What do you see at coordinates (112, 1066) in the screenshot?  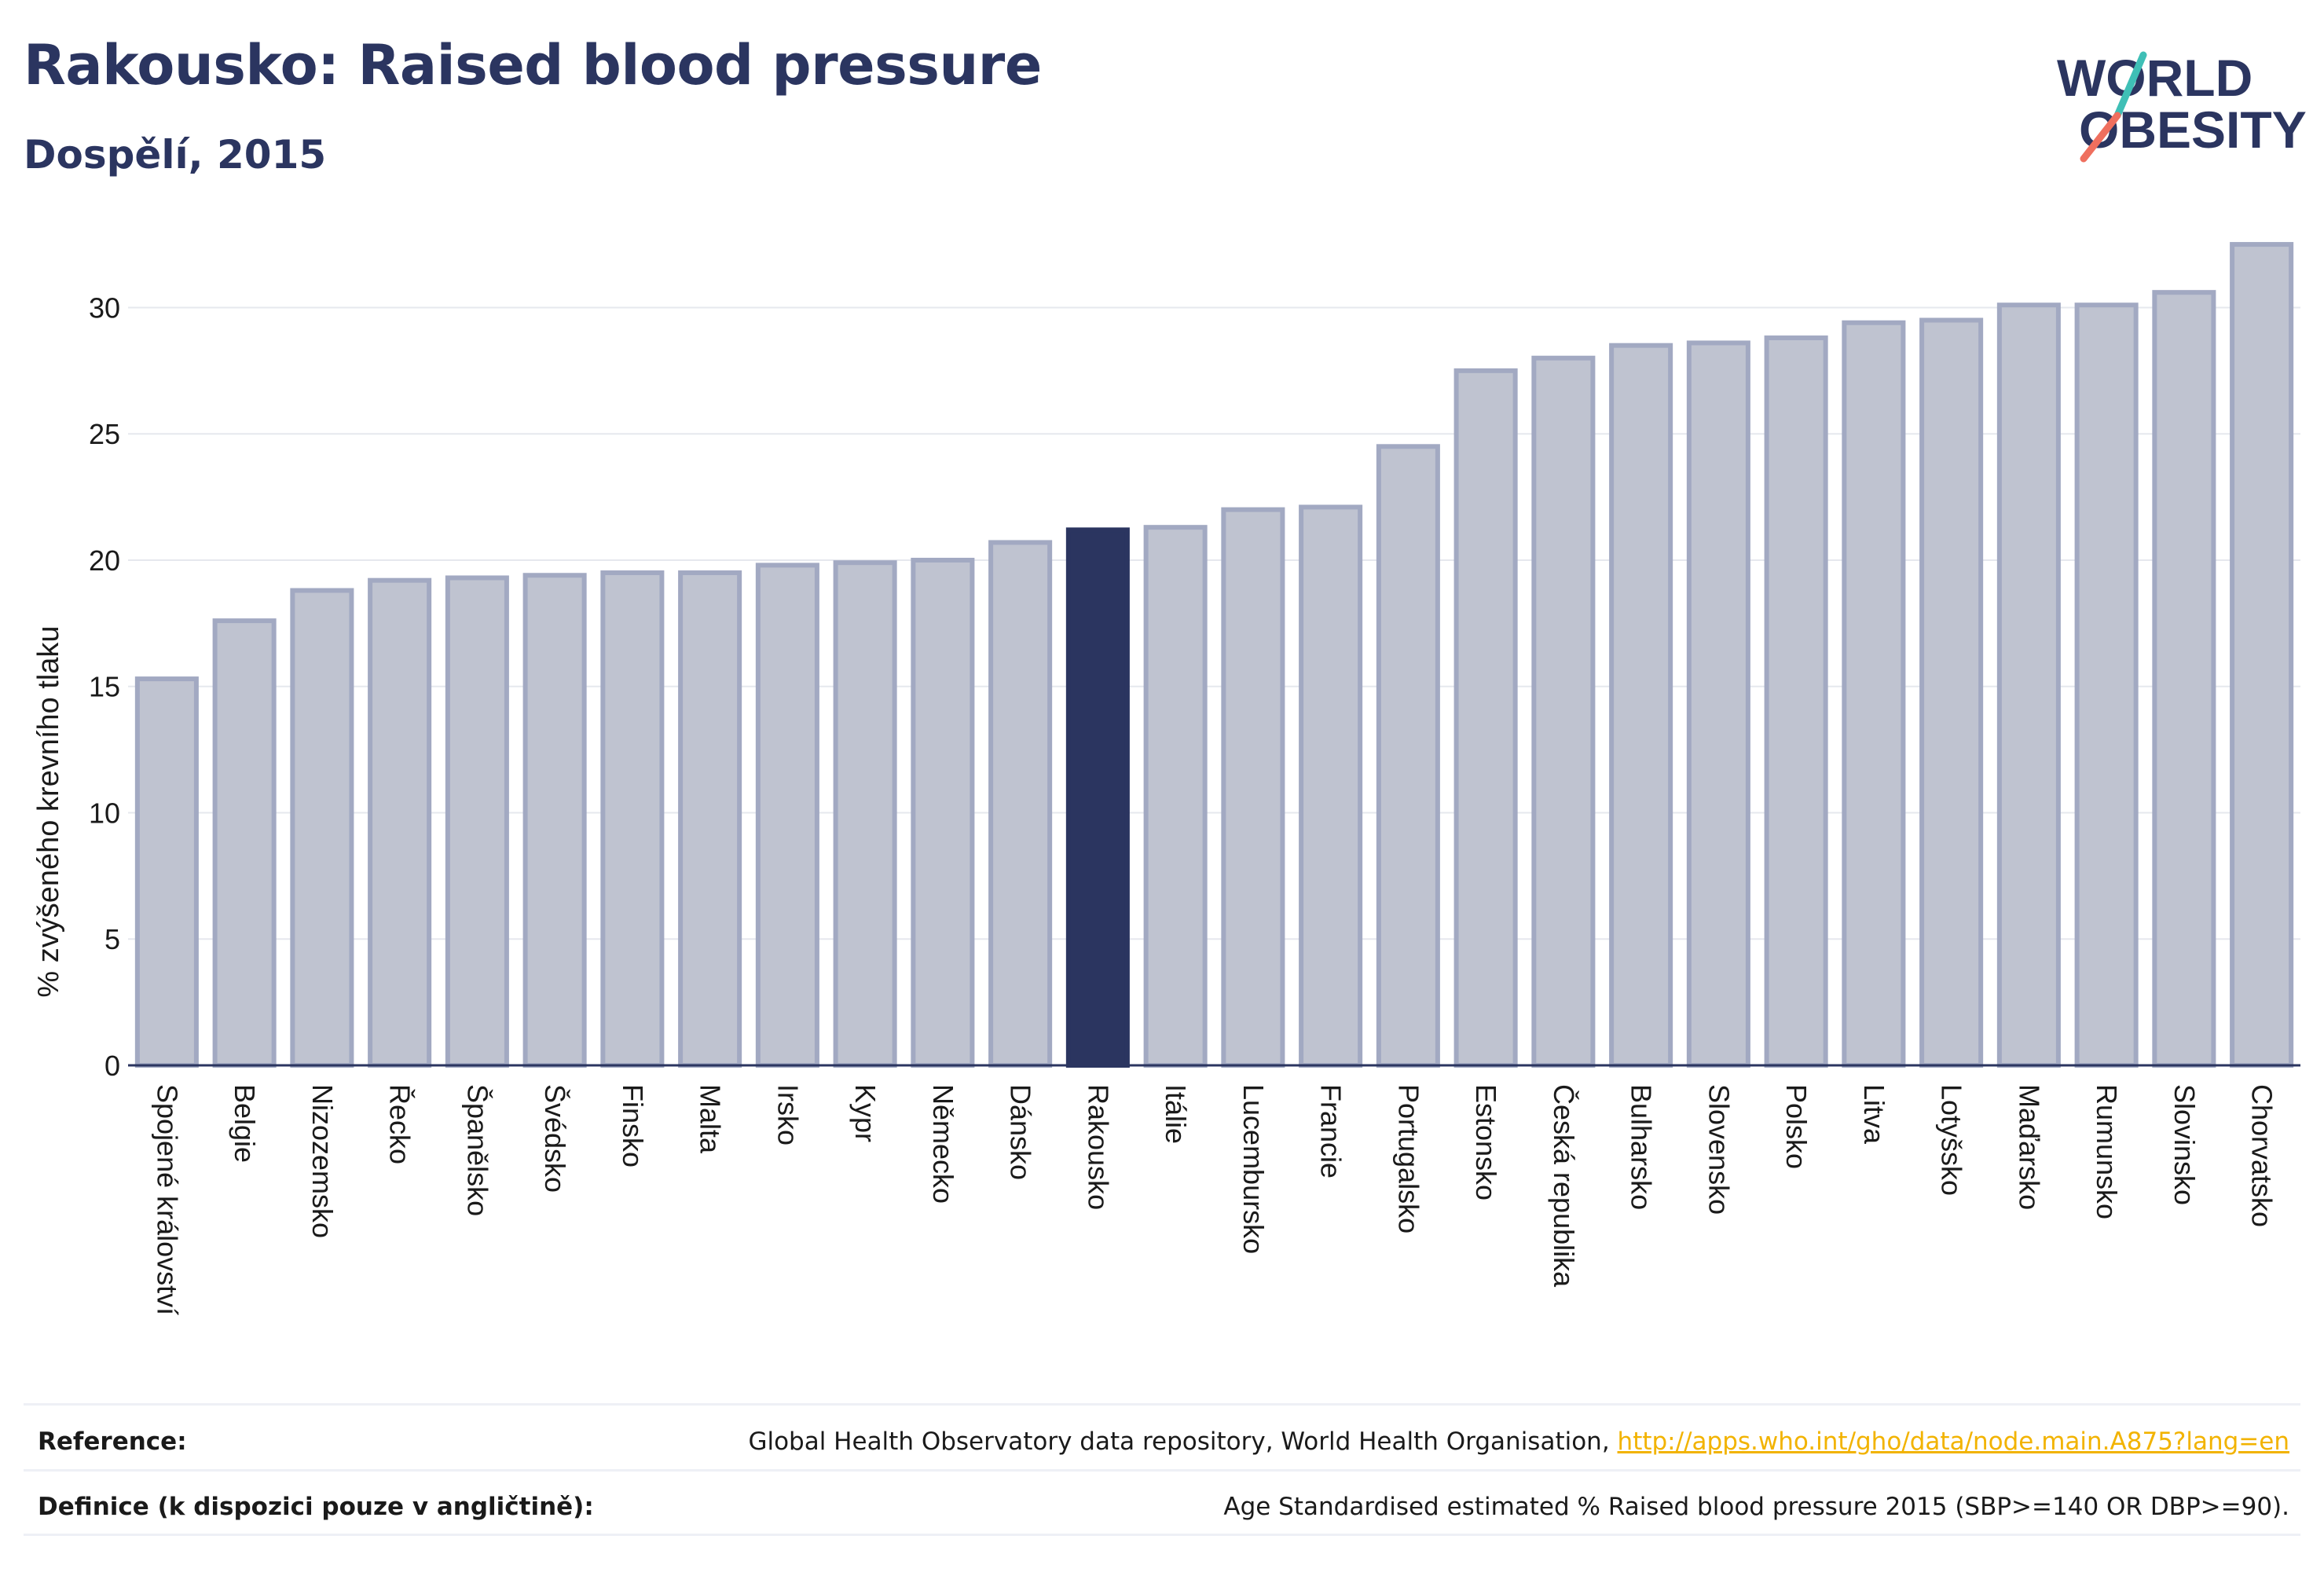 I see `y-tick-label: 0` at bounding box center [112, 1066].